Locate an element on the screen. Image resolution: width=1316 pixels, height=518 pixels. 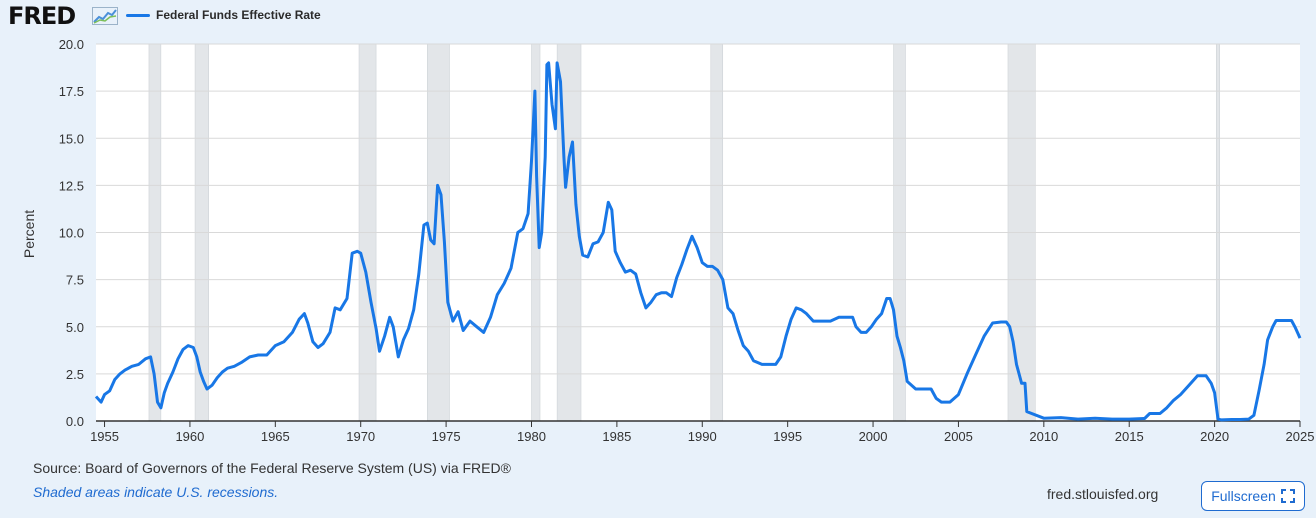
x-tick-label: 1970 is located at coordinates (360, 436).